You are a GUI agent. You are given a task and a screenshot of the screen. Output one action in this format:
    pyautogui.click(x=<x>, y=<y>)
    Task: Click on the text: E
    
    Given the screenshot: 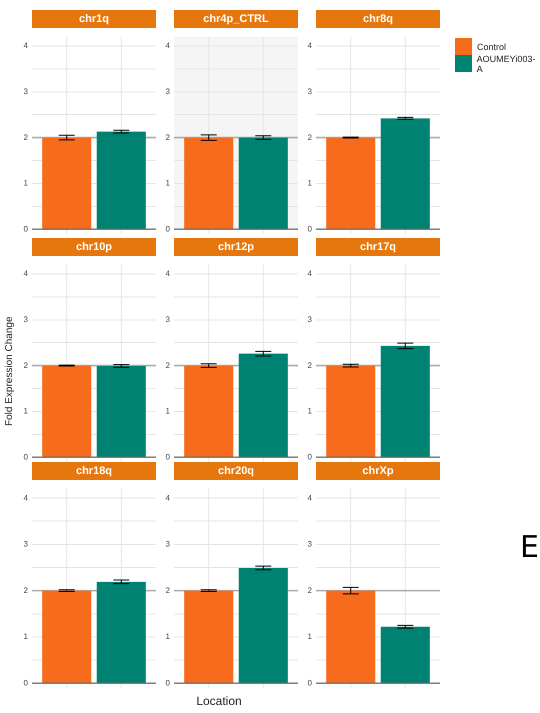 What is the action you would take?
    pyautogui.click(x=529, y=547)
    